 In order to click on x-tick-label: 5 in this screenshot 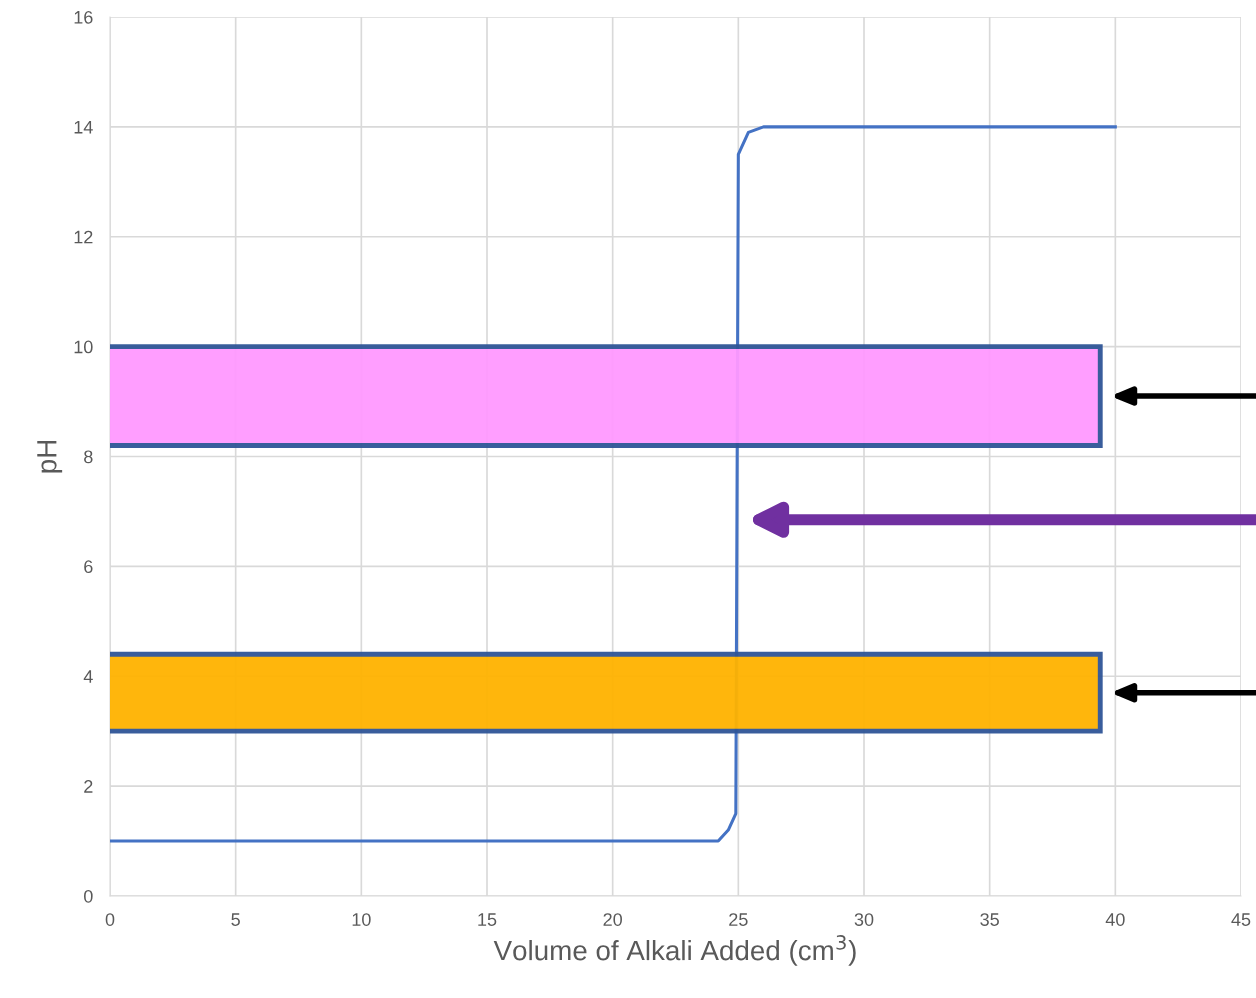, I will do `click(235, 919)`.